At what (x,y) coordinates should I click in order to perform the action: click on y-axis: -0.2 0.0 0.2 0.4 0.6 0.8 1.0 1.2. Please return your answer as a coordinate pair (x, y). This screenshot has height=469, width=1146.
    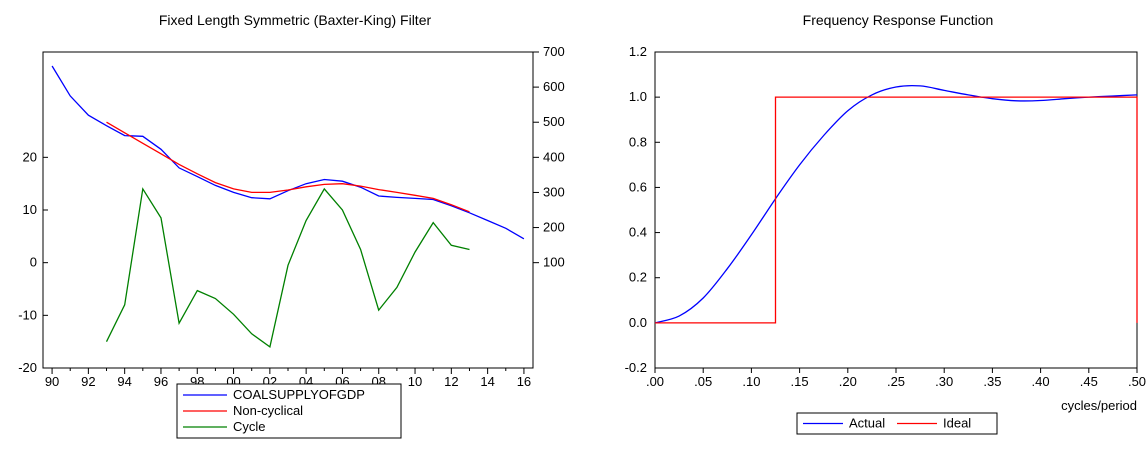
    Looking at the image, I should click on (642, 209).